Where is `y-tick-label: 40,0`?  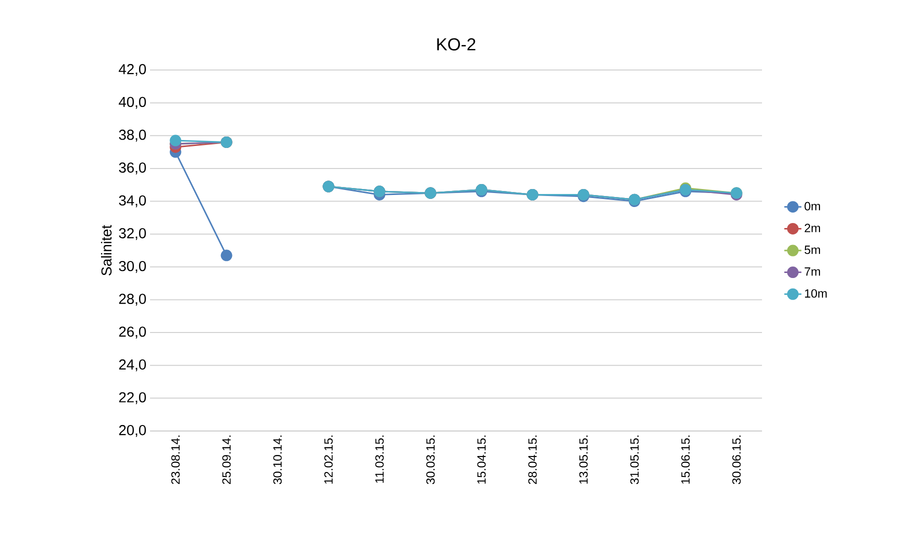 y-tick-label: 40,0 is located at coordinates (132, 102).